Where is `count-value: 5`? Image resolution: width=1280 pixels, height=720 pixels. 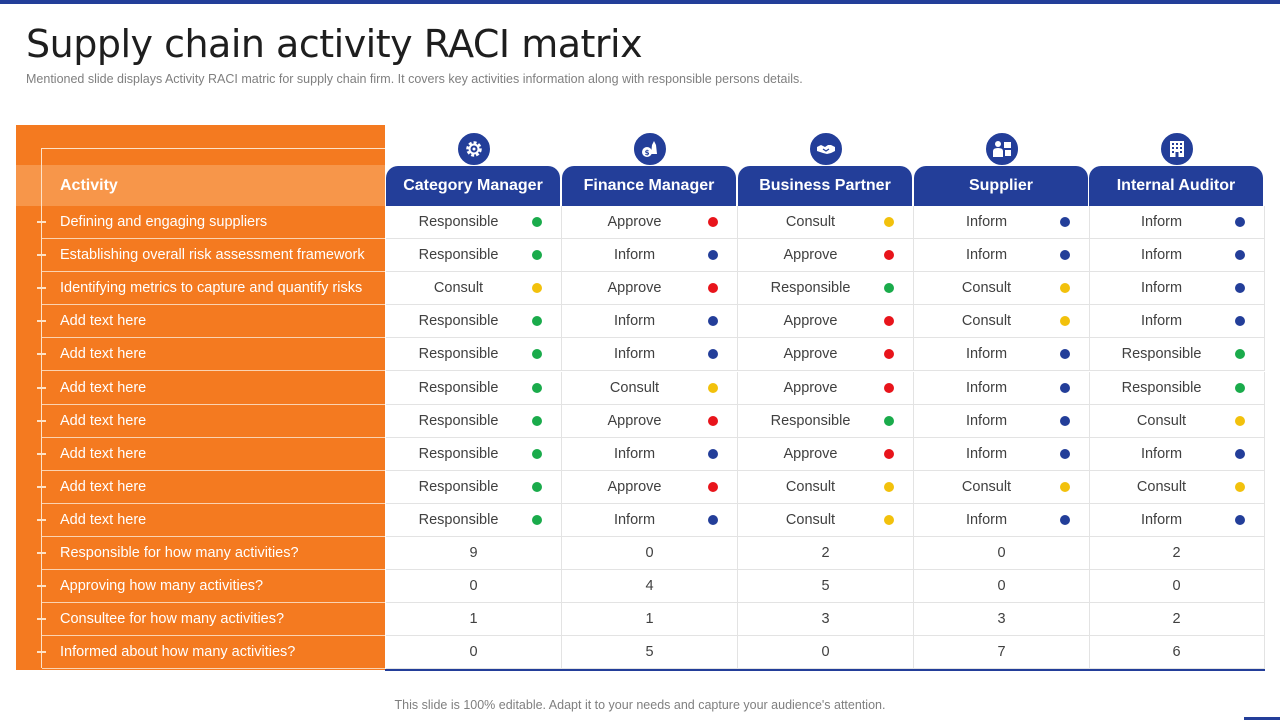 count-value: 5 is located at coordinates (825, 586).